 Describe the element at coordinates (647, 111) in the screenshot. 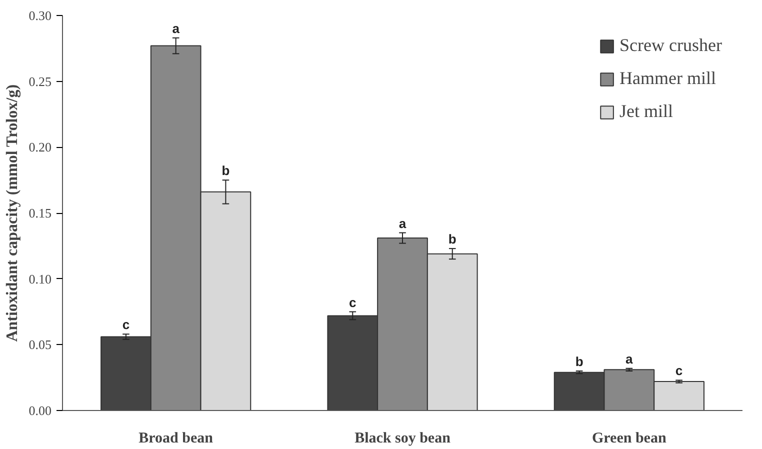

I see `legend-label: Jet mill` at that location.